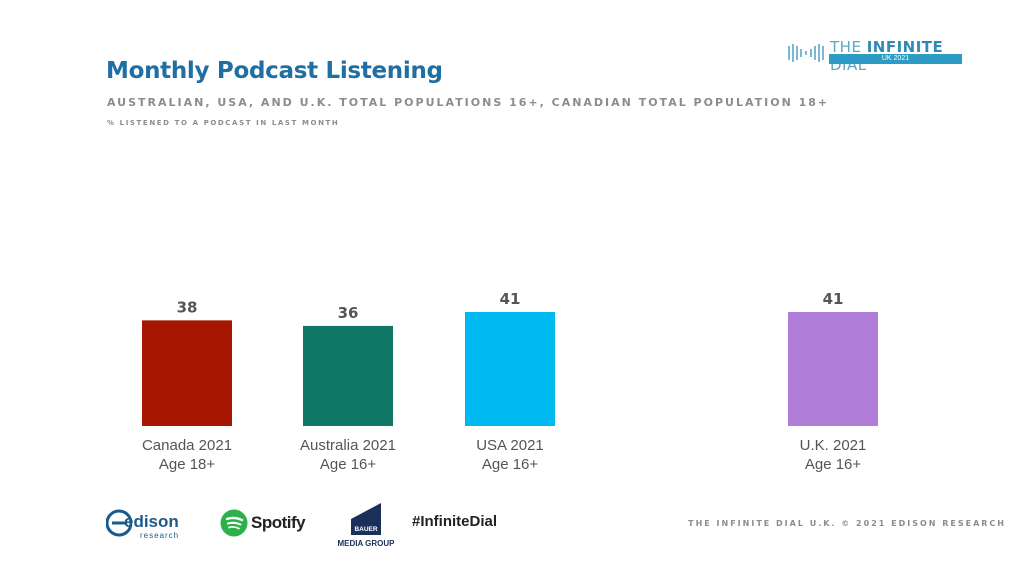 The height and width of the screenshot is (576, 1024). What do you see at coordinates (895, 59) in the screenshot?
I see `brand-edition: UK 2021` at bounding box center [895, 59].